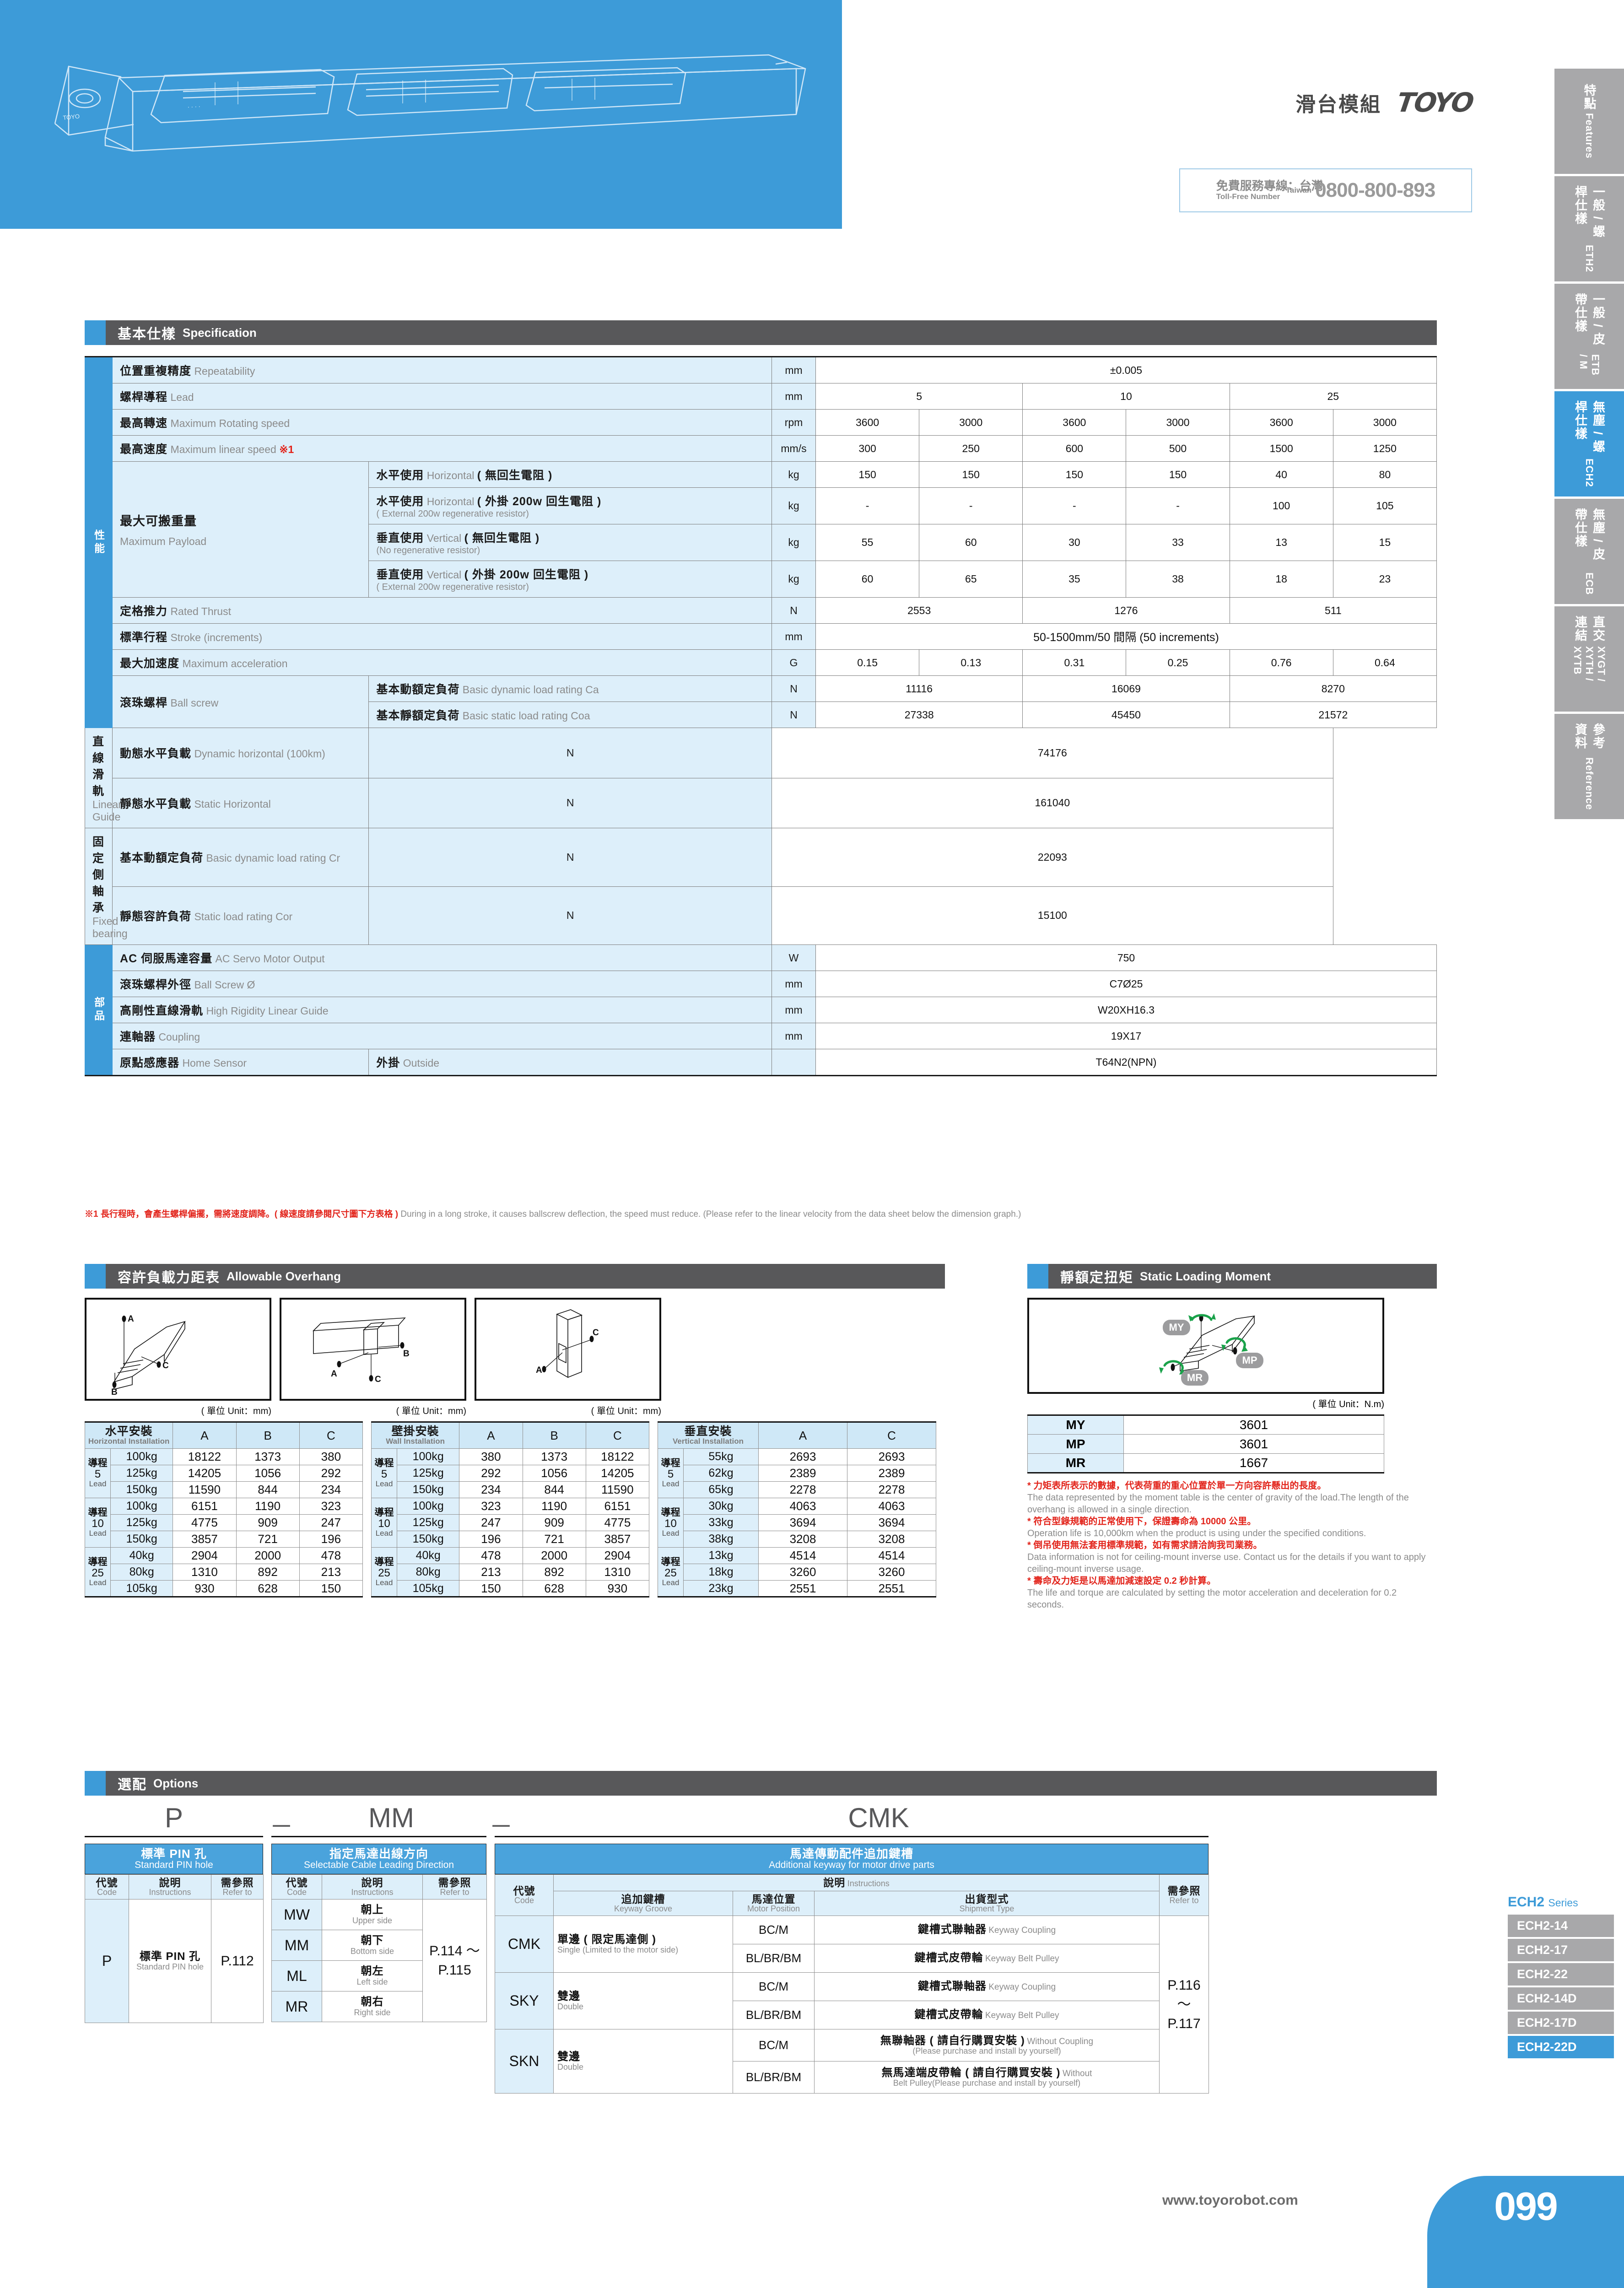 The image size is (1624, 2288). What do you see at coordinates (760, 1010) in the screenshot?
I see `table-row: 部品 AC 伺服馬達容量 AC Servo Motor Output W 750` at bounding box center [760, 1010].